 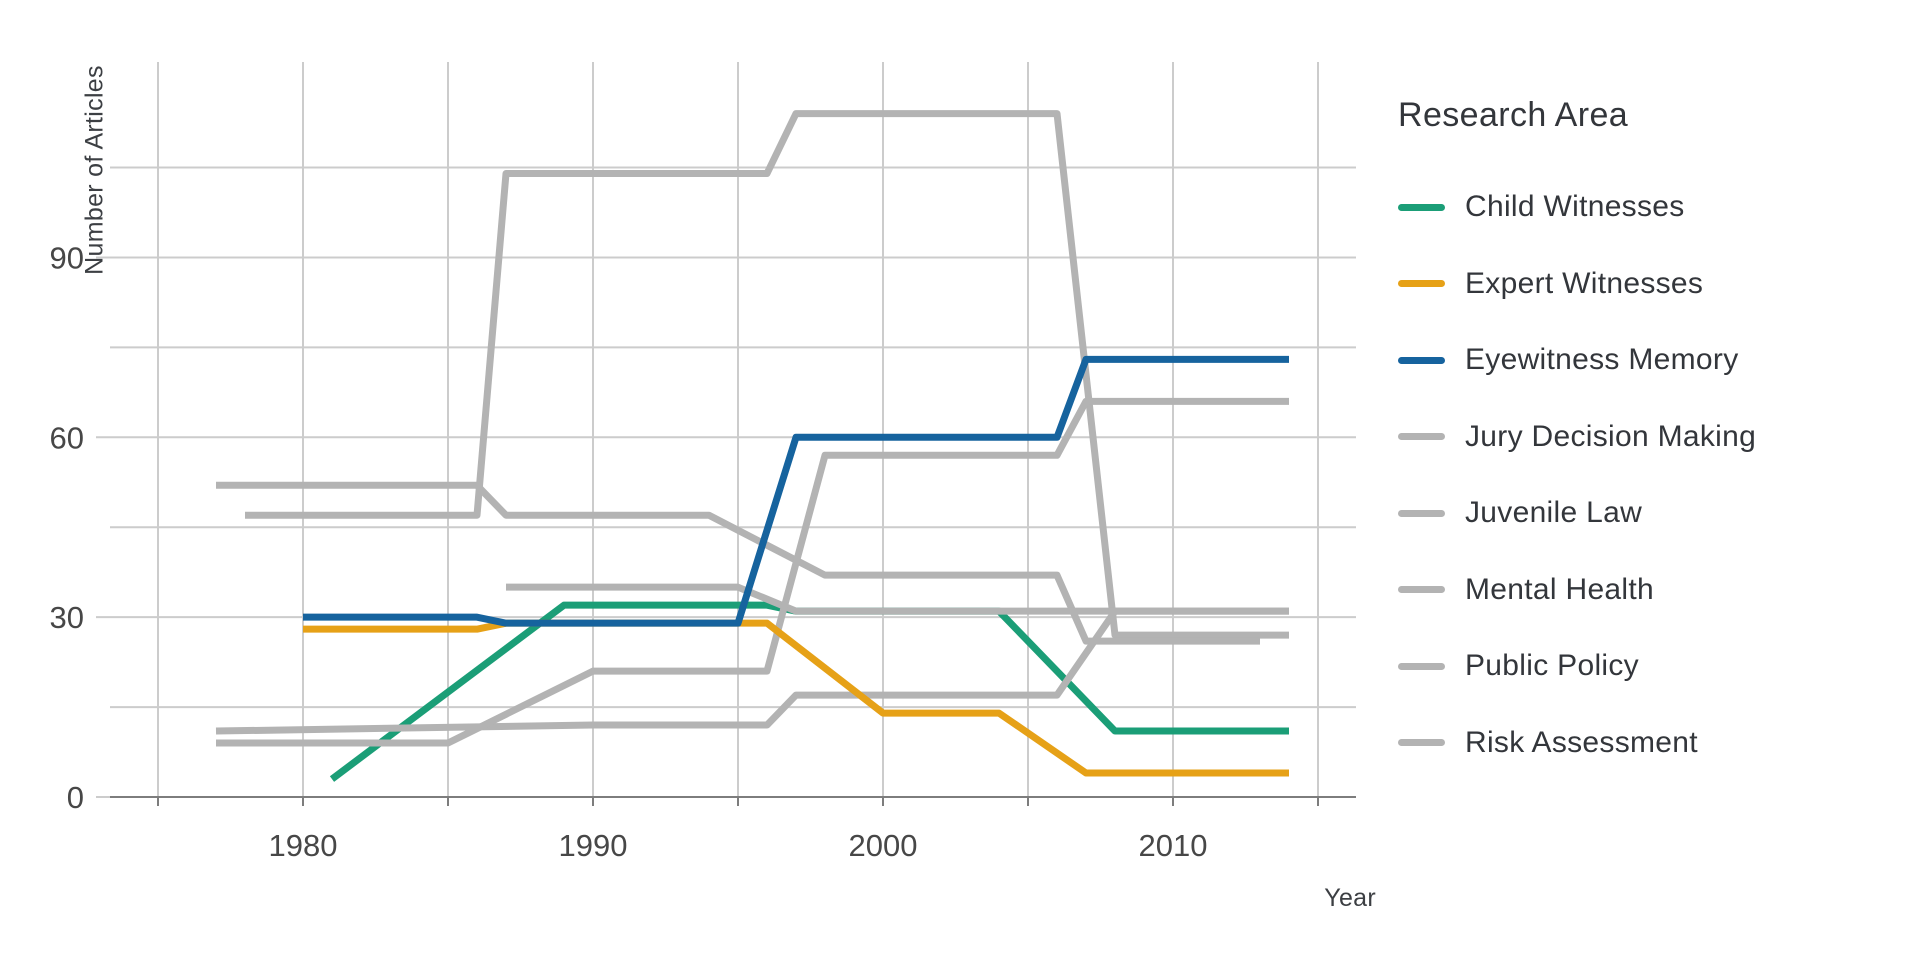 I want to click on legend-swatch-eyewitness-memory, so click(x=1421, y=360).